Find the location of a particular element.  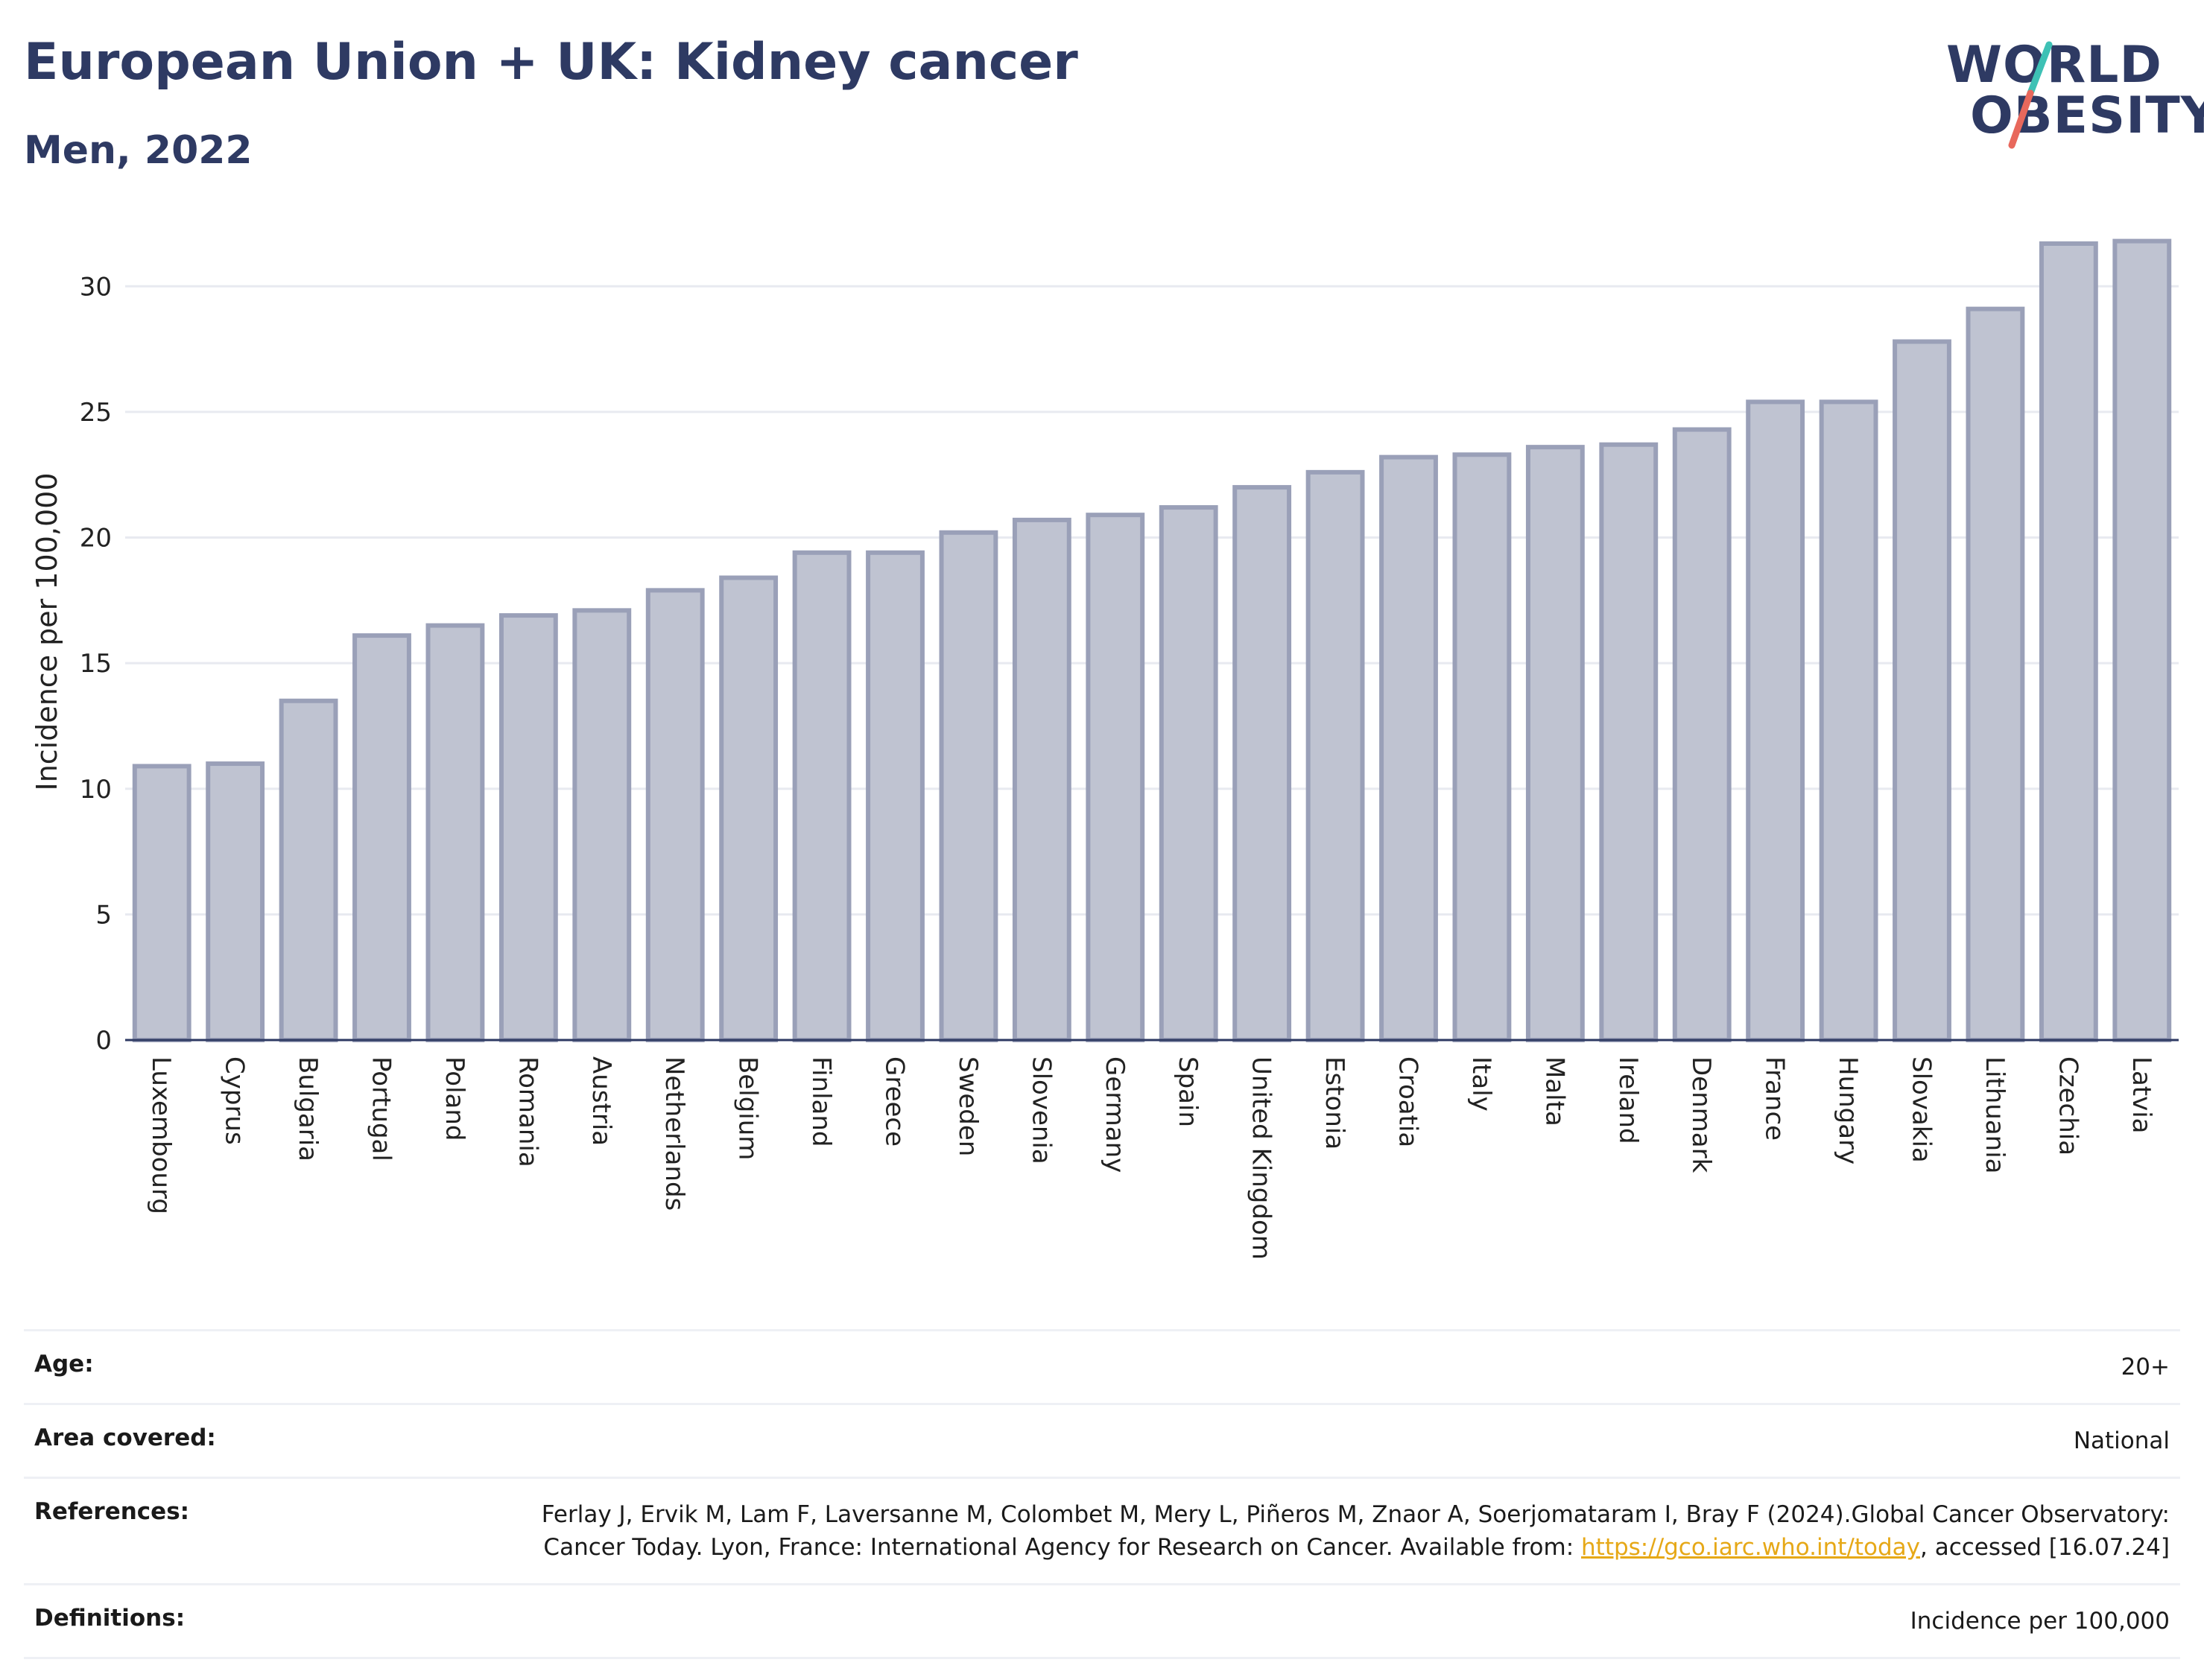

x-tick-label: Ireland is located at coordinates (1628, 1100).